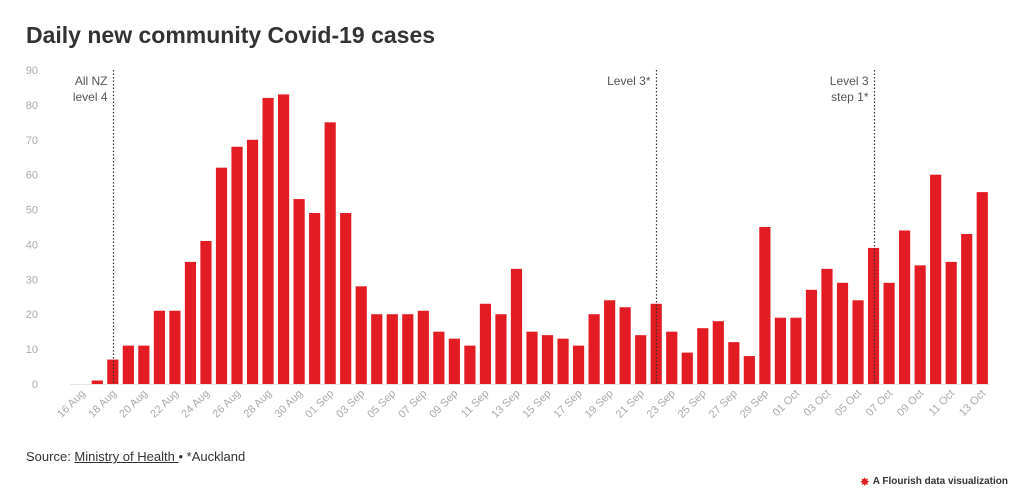 This screenshot has width=1016, height=499. Describe the element at coordinates (475, 404) in the screenshot. I see `x-tick-label: 11 Sep` at that location.